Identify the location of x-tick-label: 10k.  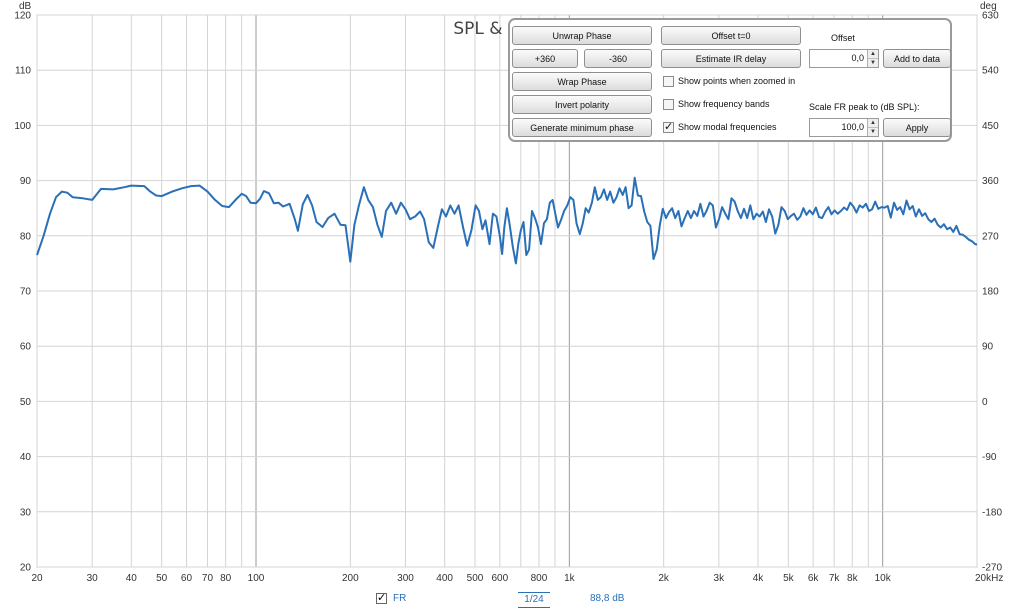
(883, 578).